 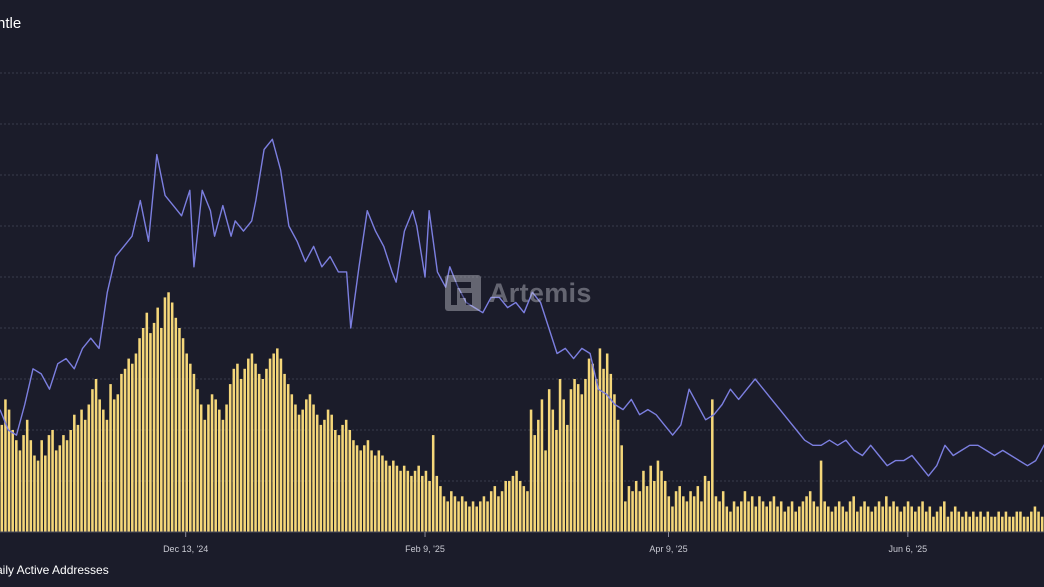 I want to click on watermark-text: Artemis, so click(x=540, y=292).